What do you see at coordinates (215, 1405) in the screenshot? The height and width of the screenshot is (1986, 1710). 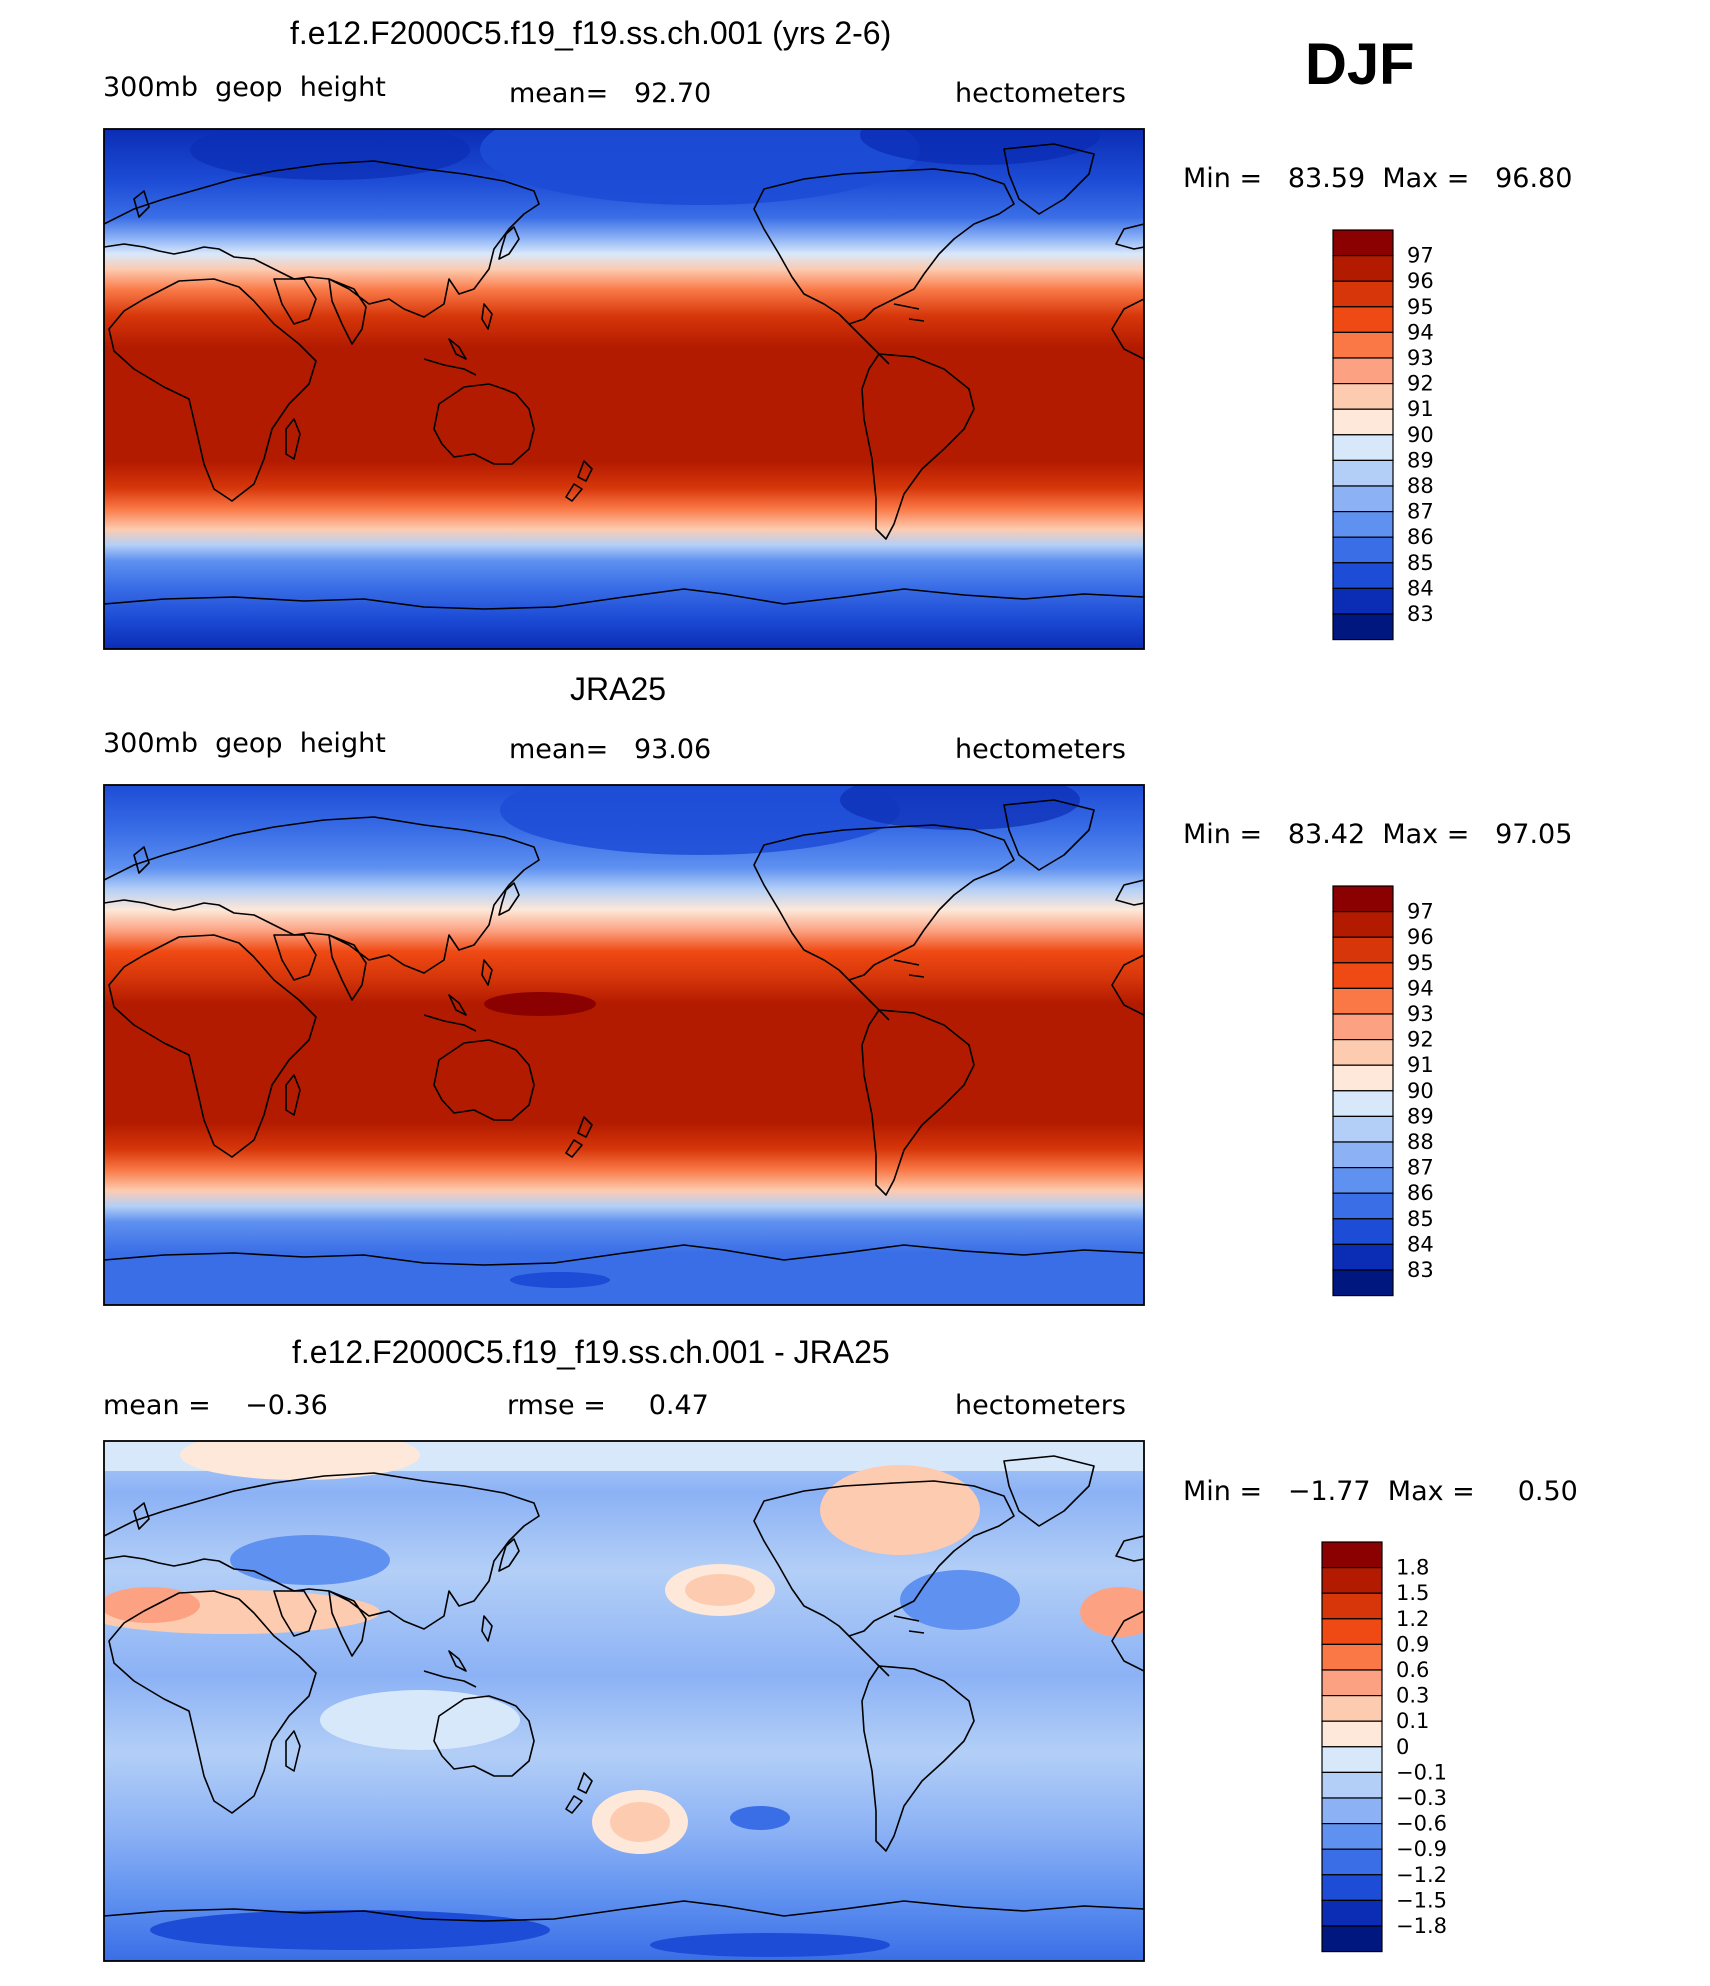 I see `panel-3-mean-label: mean = −0.36` at bounding box center [215, 1405].